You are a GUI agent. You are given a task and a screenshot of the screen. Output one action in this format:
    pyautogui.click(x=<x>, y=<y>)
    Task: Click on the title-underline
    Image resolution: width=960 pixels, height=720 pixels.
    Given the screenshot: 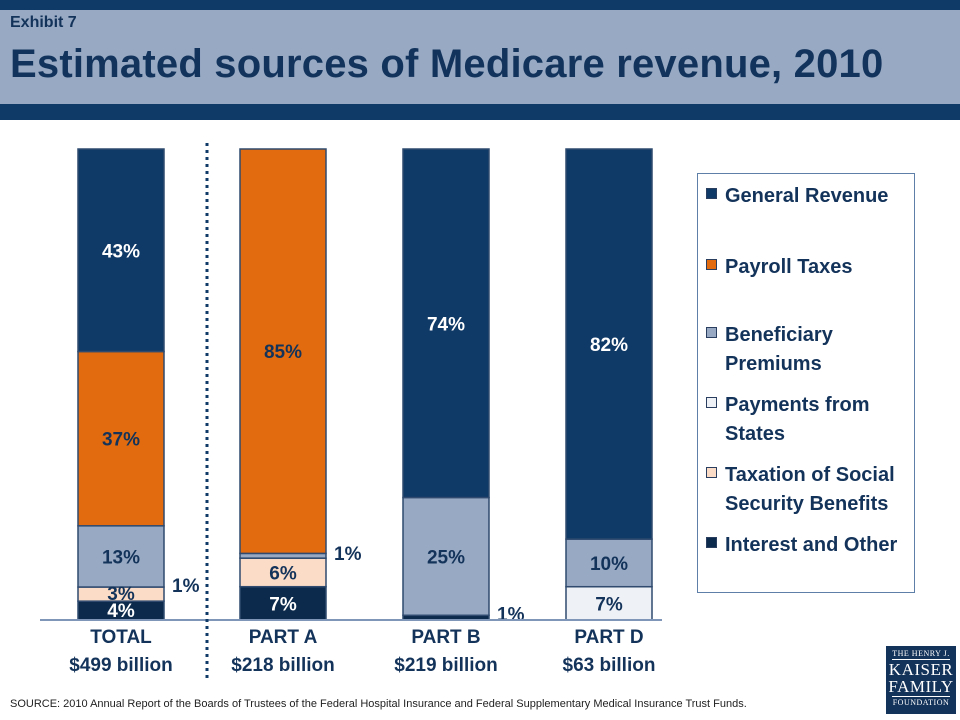 What is the action you would take?
    pyautogui.click(x=480, y=112)
    